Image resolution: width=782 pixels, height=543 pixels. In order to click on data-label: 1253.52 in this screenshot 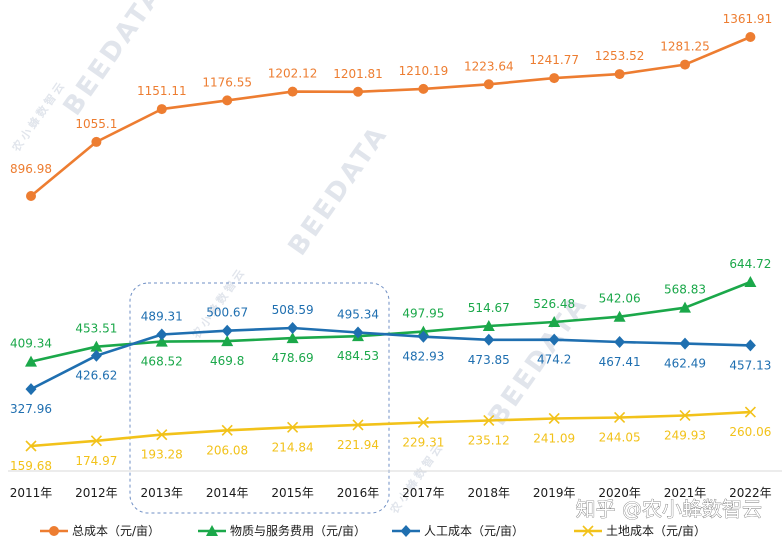, I will do `click(620, 56)`.